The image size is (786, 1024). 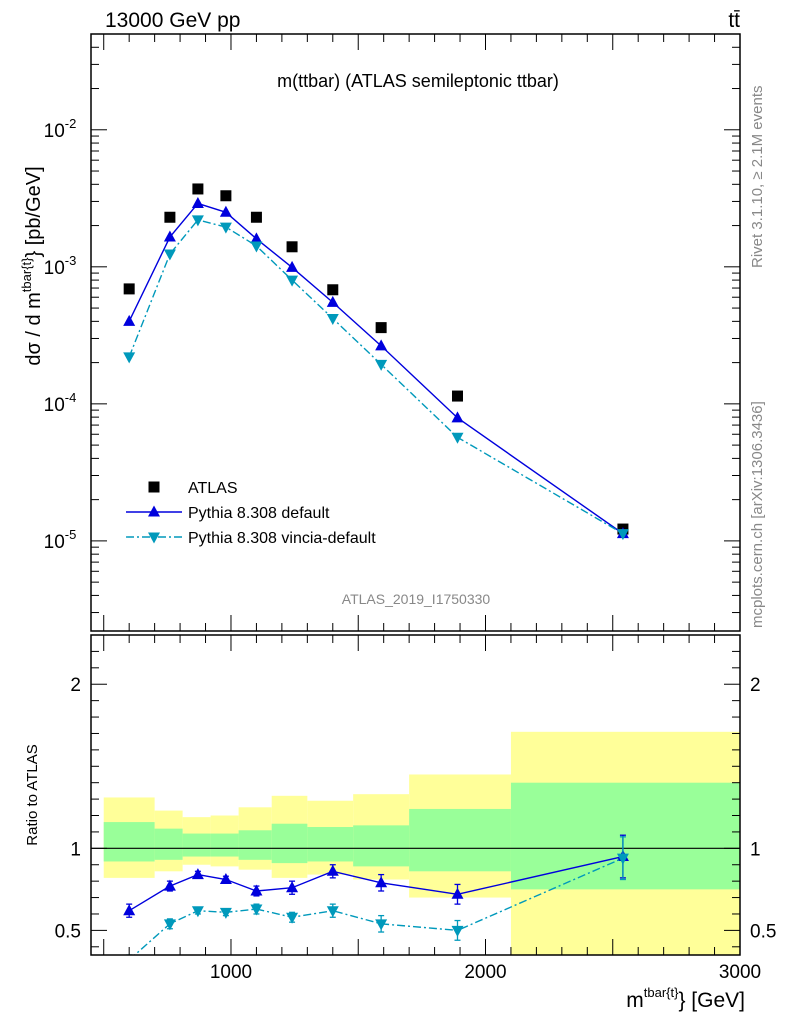 I want to click on ratio-ytick-label-right: 2, so click(x=755, y=685).